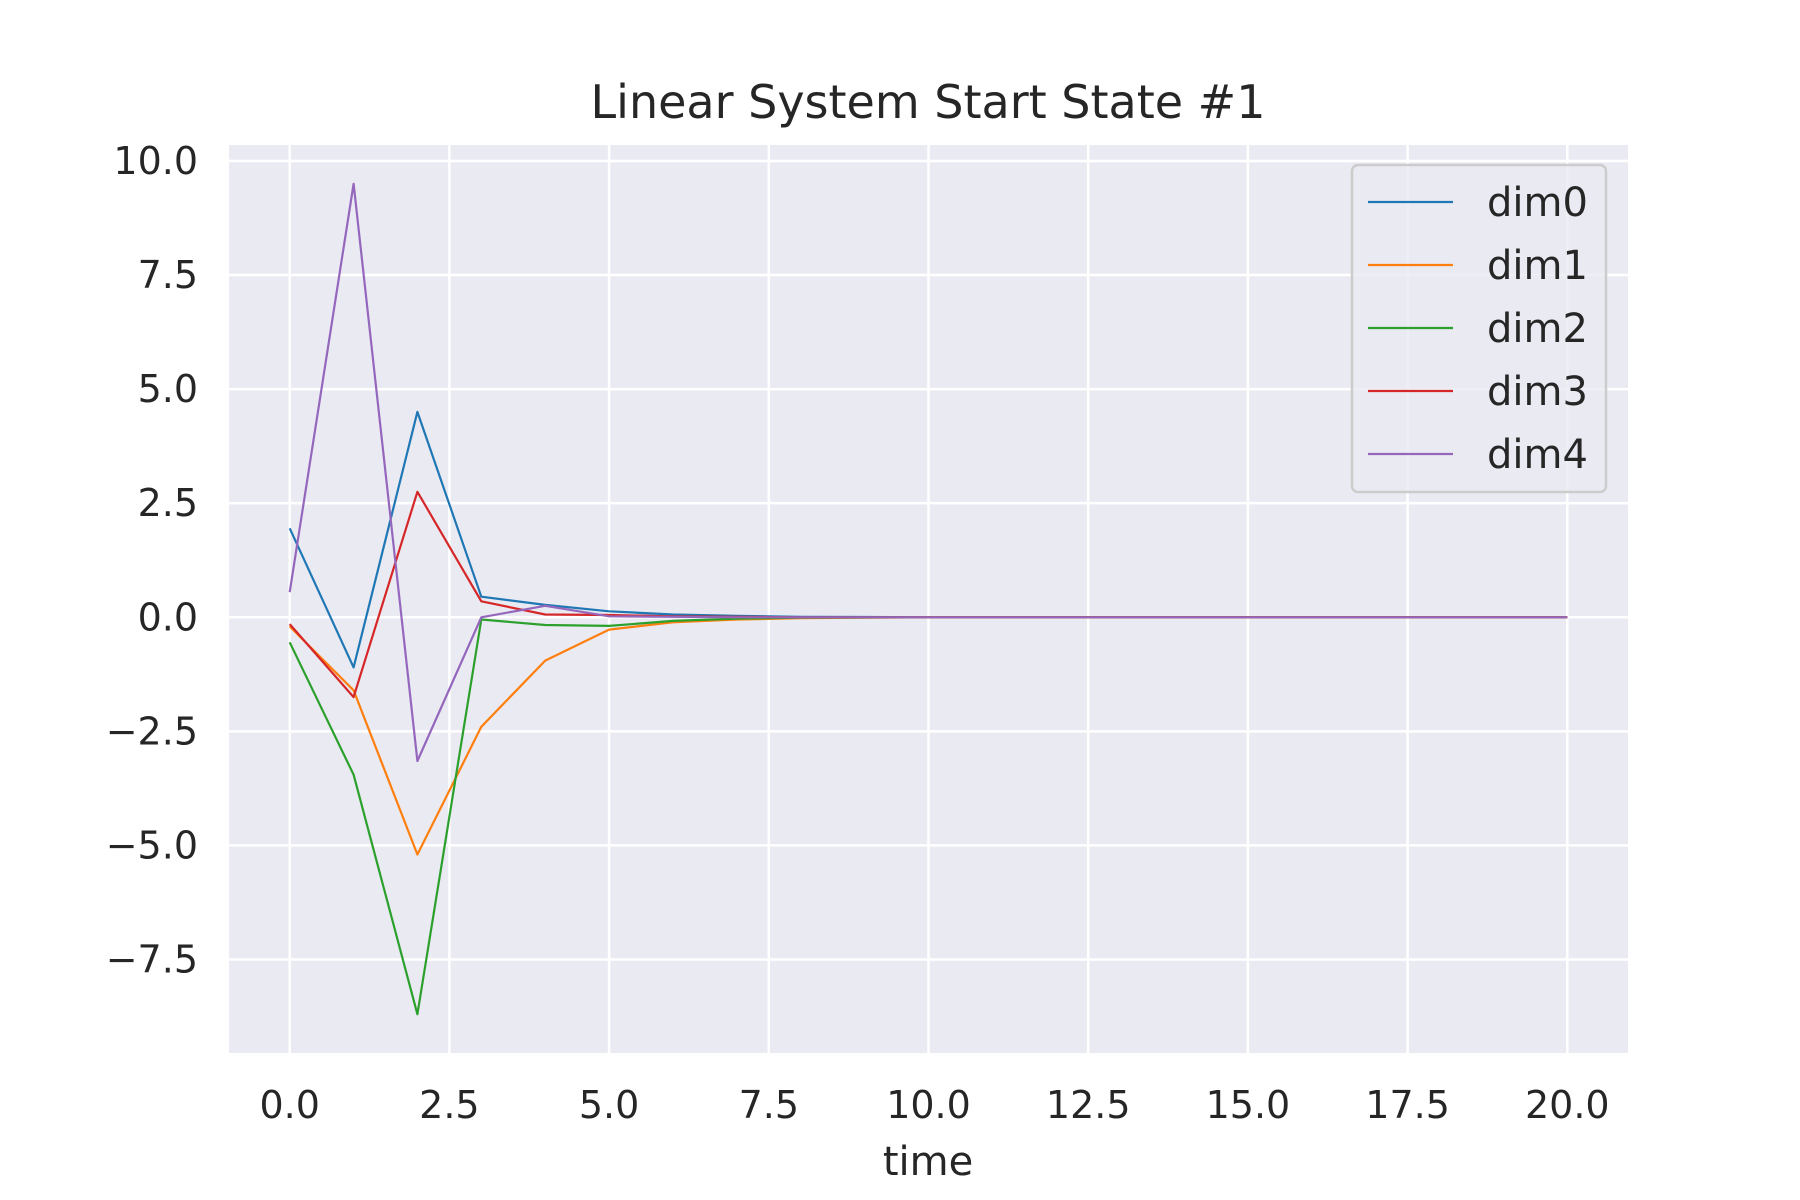  Describe the element at coordinates (1567, 1105) in the screenshot. I see `x-tick-label: 20.0` at that location.